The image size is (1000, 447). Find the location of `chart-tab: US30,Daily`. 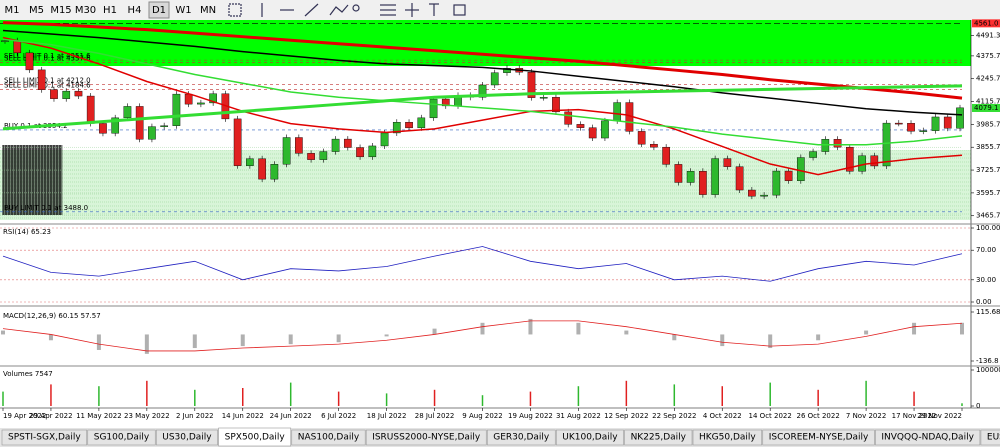

chart-tab: US30,Daily is located at coordinates (186, 437).